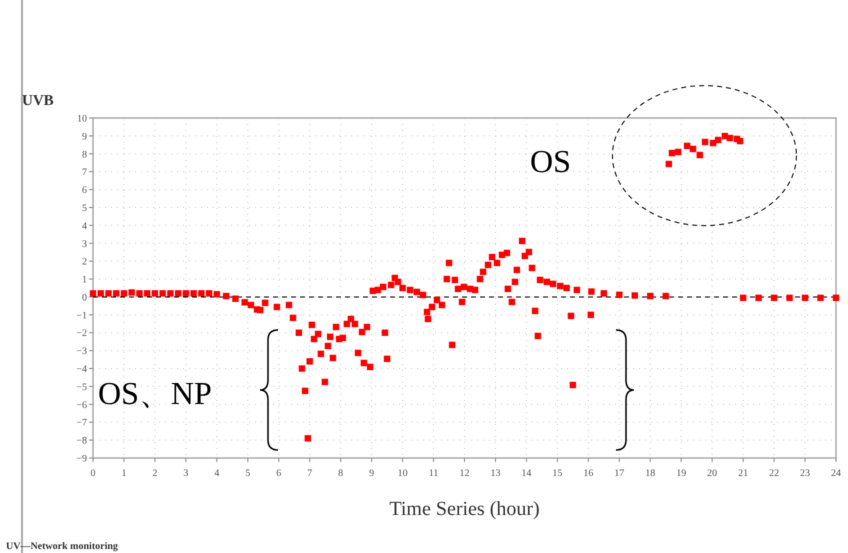 This screenshot has height=553, width=848. What do you see at coordinates (403, 473) in the screenshot?
I see `x-tick-label: 10` at bounding box center [403, 473].